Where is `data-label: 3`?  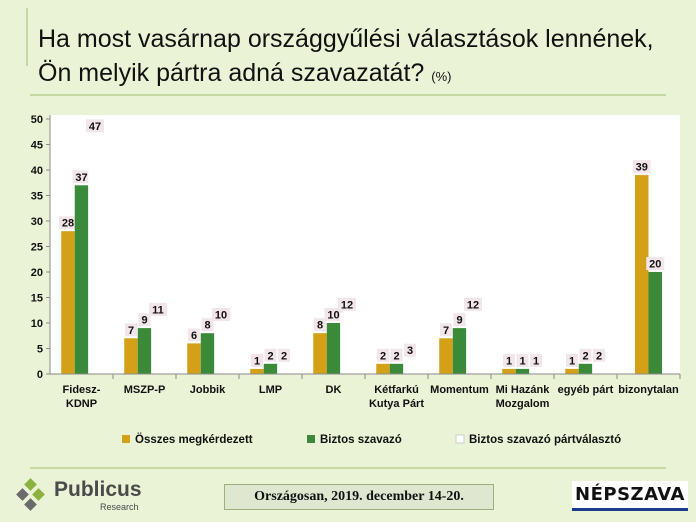
data-label: 3 is located at coordinates (410, 351).